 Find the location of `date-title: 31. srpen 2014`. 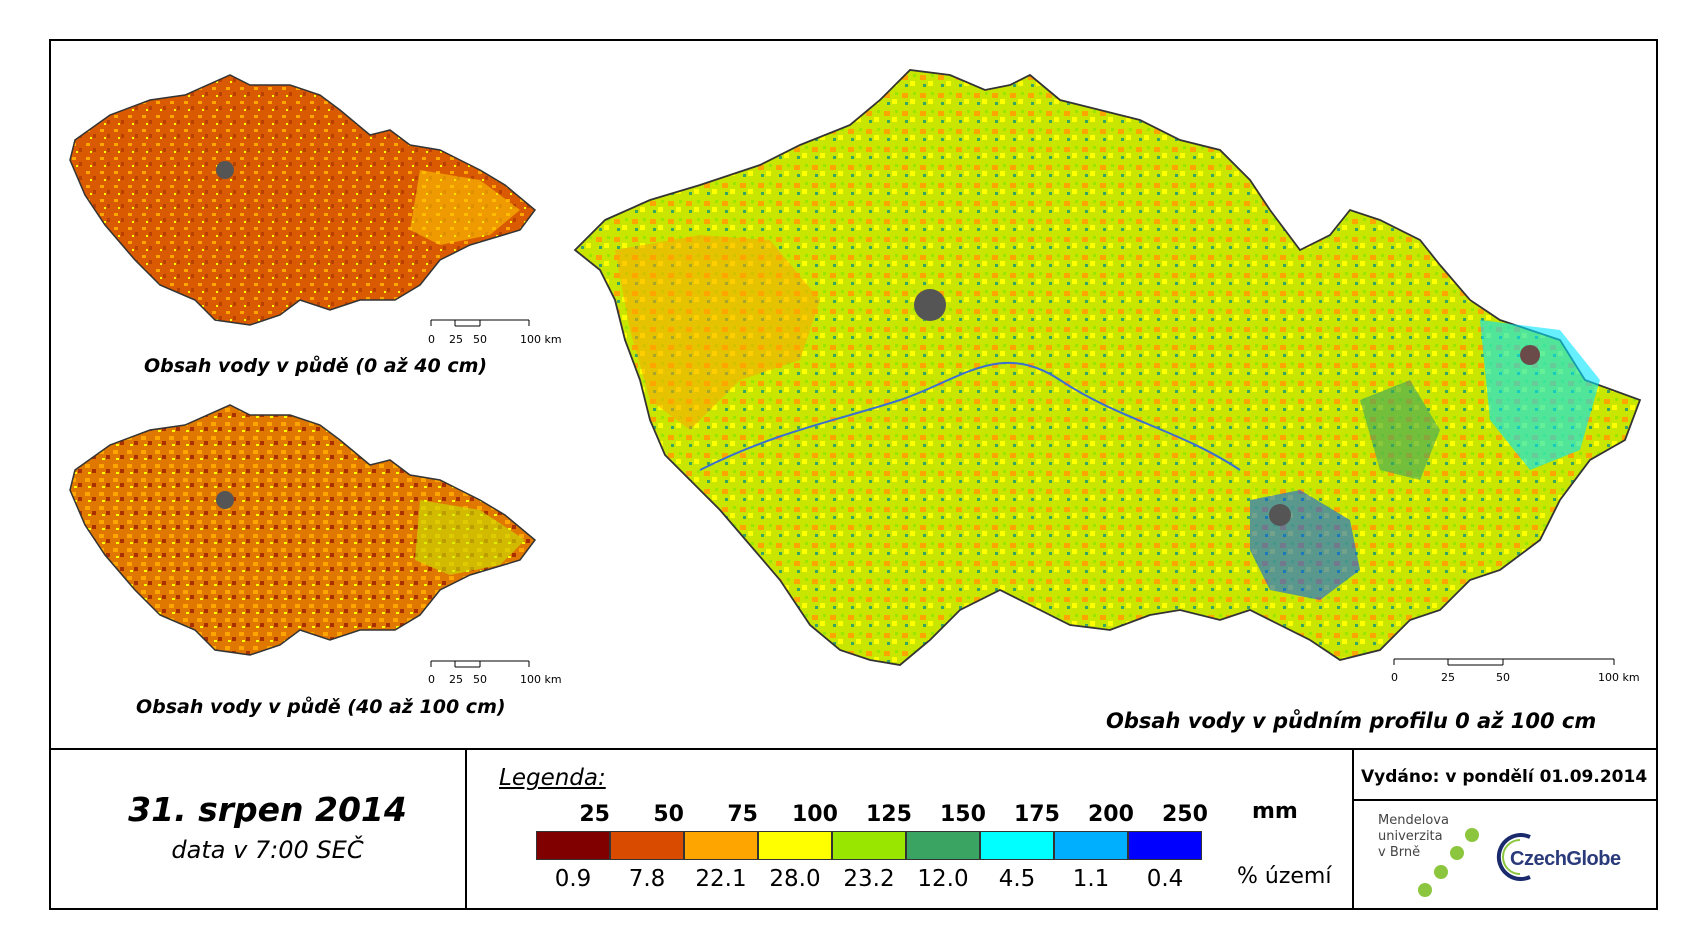

date-title: 31. srpen 2014 is located at coordinates (267, 809).